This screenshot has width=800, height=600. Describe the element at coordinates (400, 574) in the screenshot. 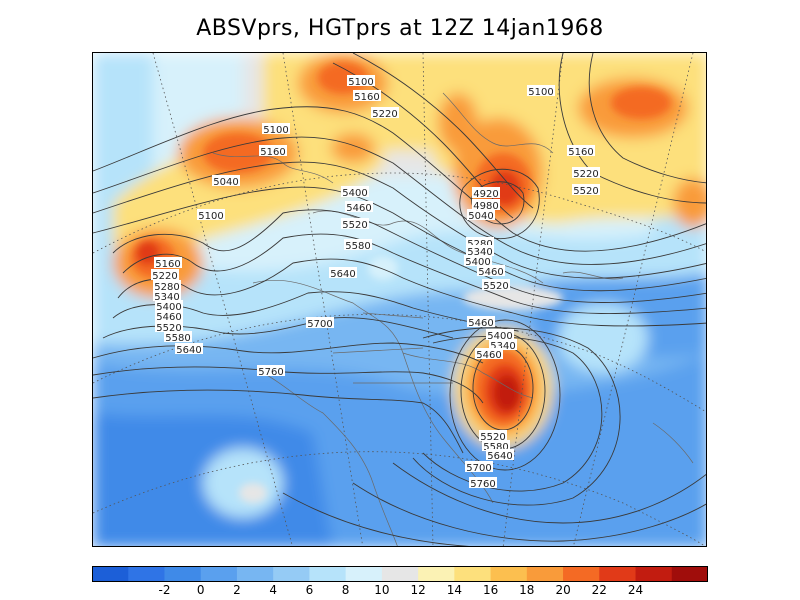

I see `colorbar` at that location.